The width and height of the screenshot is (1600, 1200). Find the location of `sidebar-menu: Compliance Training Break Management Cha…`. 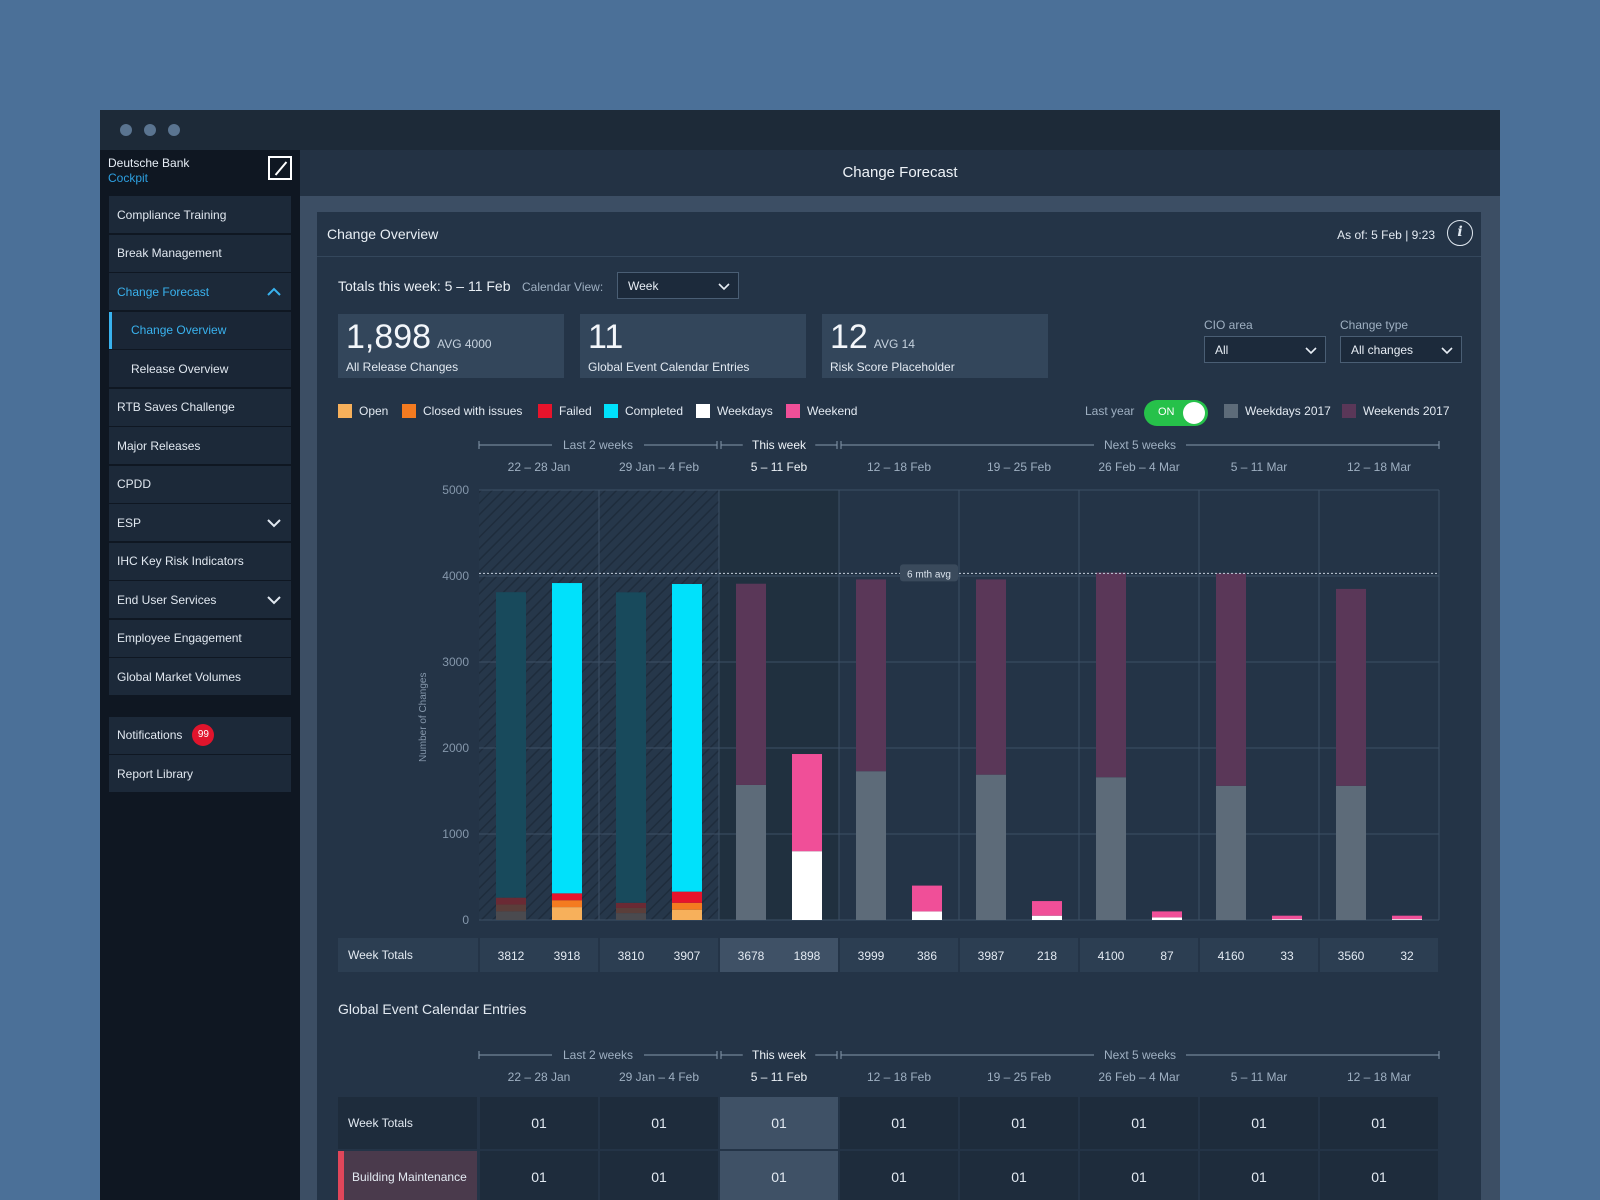

sidebar-menu: Compliance Training Break Management Cha… is located at coordinates (200, 494).